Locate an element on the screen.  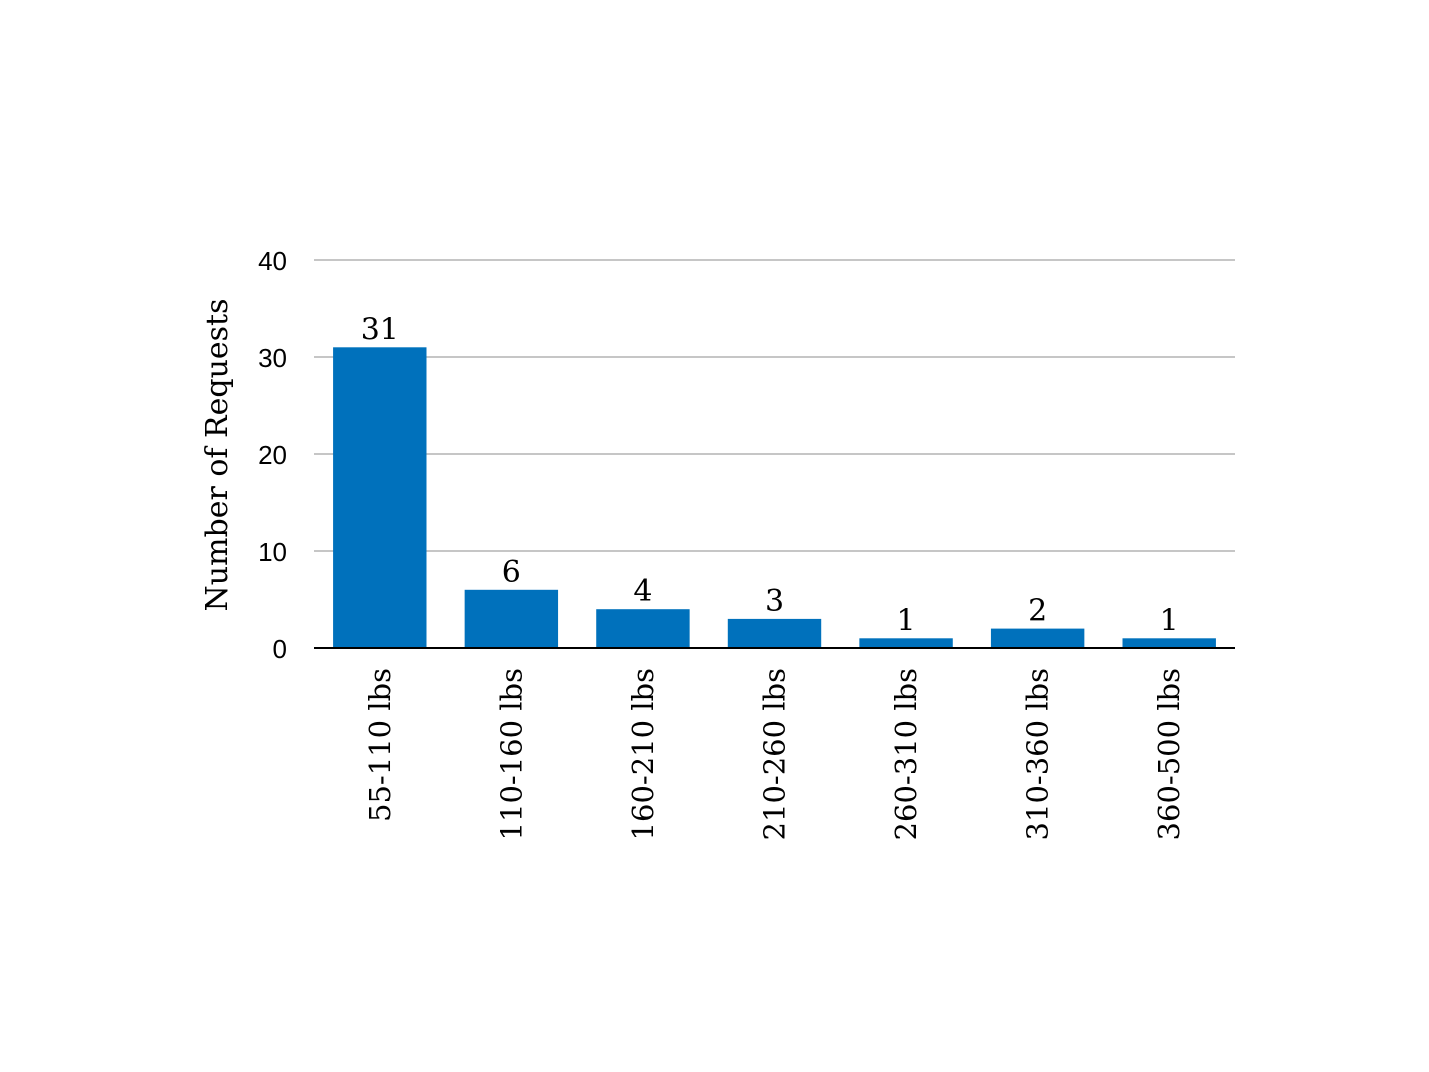
data-label: 31 is located at coordinates (380, 329).